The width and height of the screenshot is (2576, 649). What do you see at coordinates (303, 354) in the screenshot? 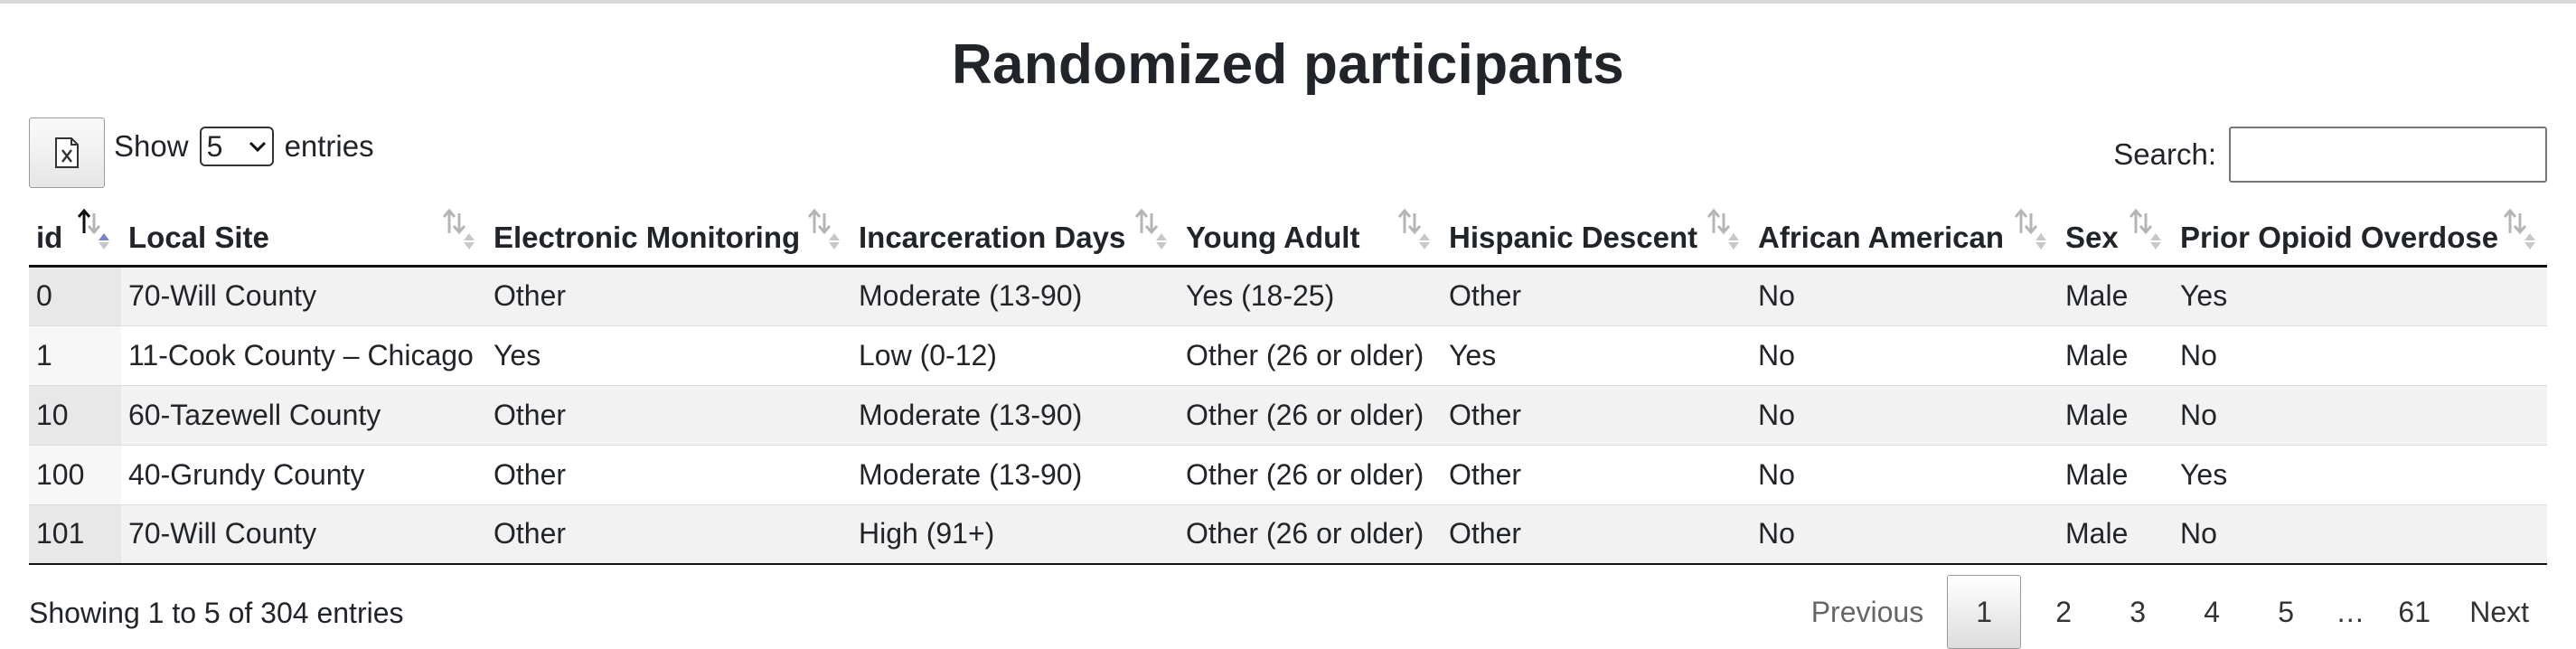
I see `table-cell: 11-Cook County – Chicago` at bounding box center [303, 354].